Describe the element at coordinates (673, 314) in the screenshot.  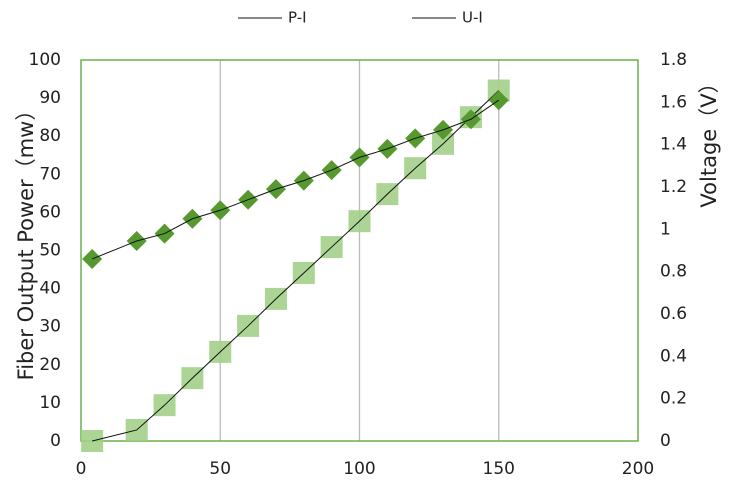
I see `y2-tick-label: 0.6` at that location.